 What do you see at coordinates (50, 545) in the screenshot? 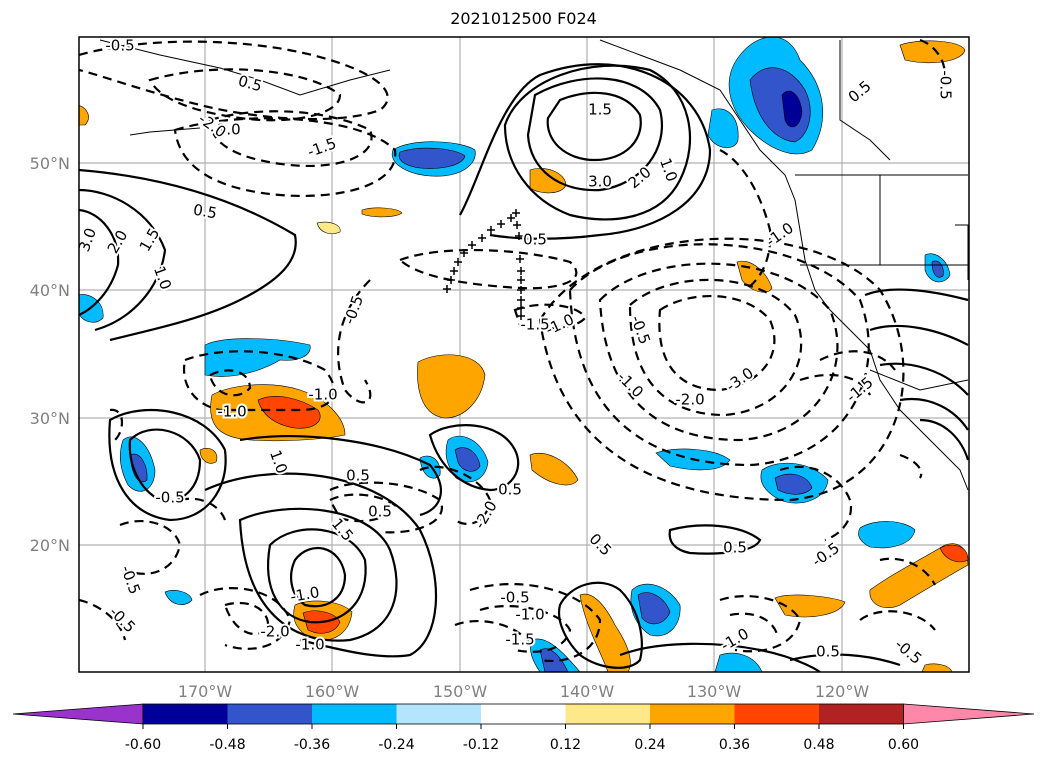
I see `lat-label-20n: 20°N` at bounding box center [50, 545].